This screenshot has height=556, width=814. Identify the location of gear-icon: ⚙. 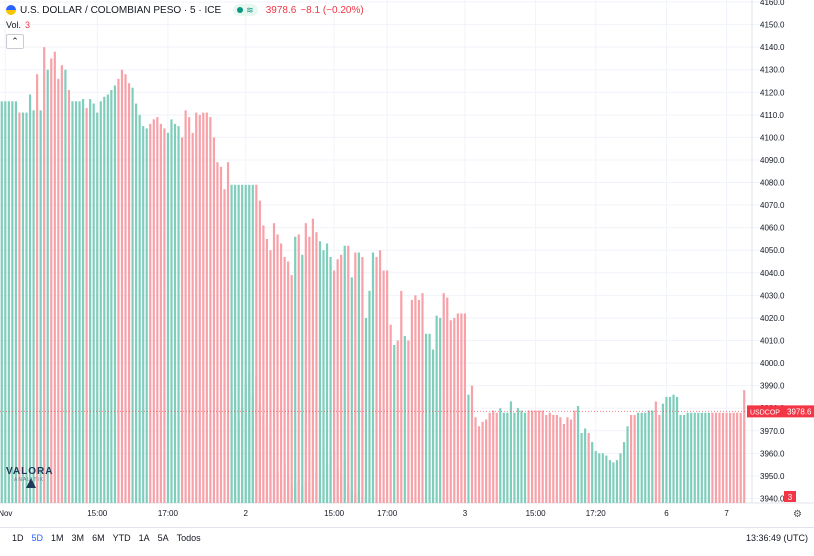
(797, 514).